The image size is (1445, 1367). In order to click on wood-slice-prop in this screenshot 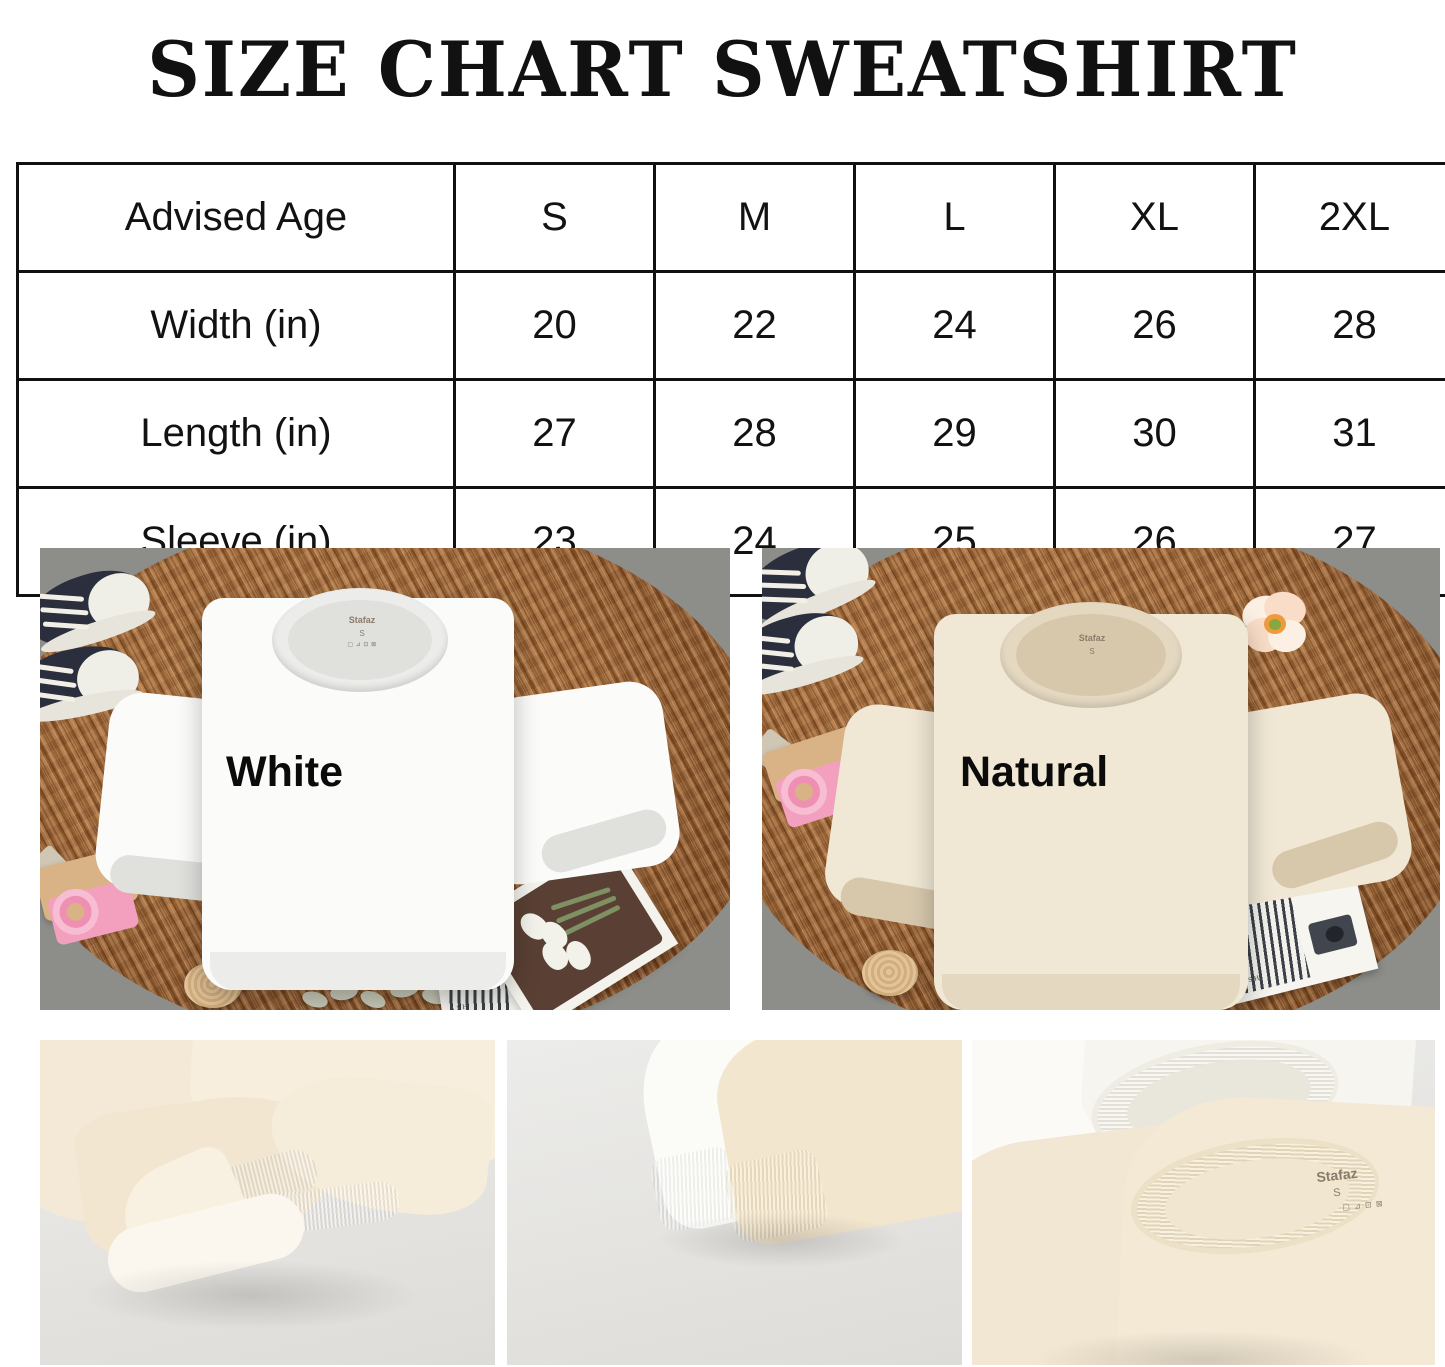, I will do `click(890, 973)`.